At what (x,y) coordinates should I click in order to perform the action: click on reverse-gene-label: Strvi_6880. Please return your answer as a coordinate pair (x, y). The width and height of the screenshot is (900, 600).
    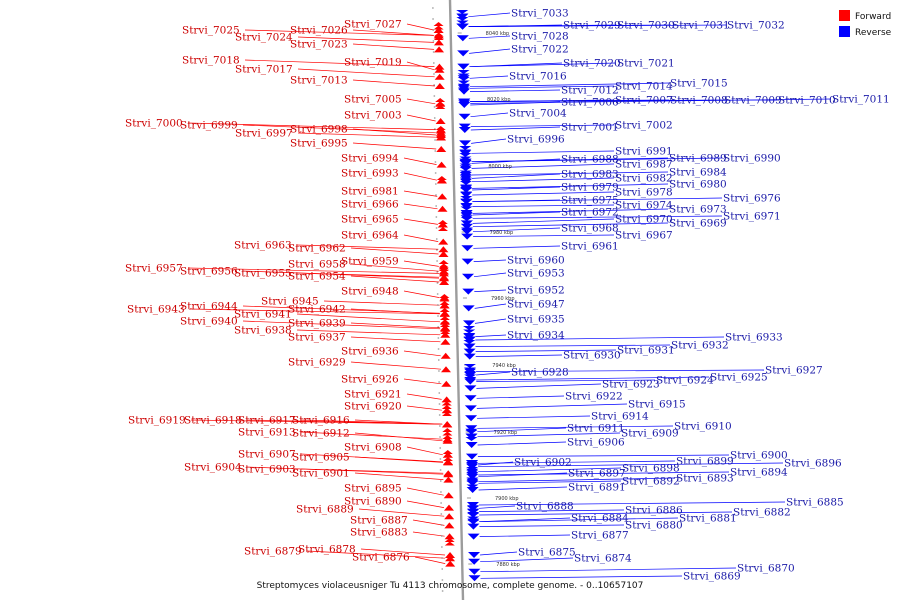
    Looking at the image, I should click on (654, 526).